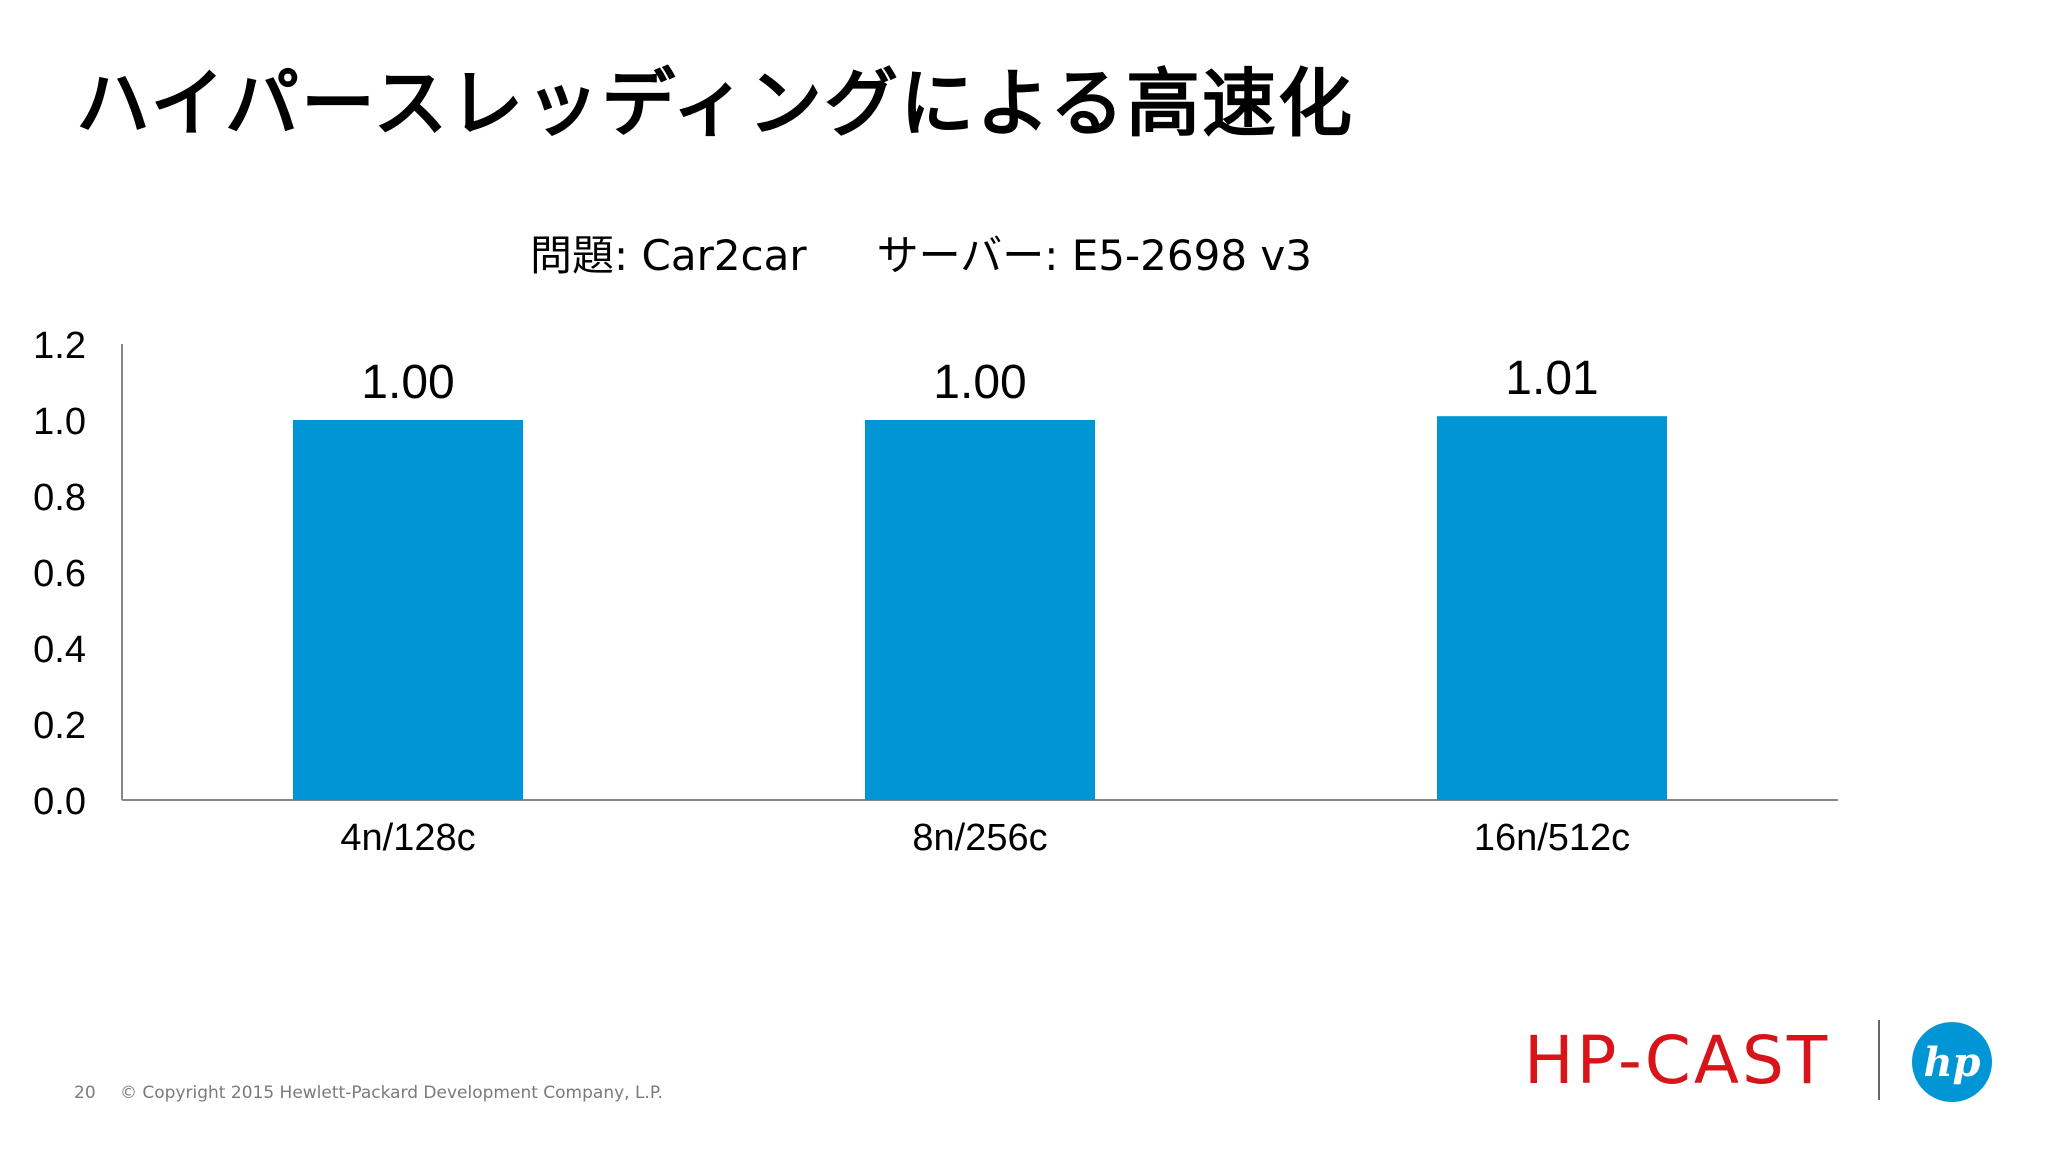  Describe the element at coordinates (668, 255) in the screenshot. I see `caption-problem: 問題: Car2car` at that location.